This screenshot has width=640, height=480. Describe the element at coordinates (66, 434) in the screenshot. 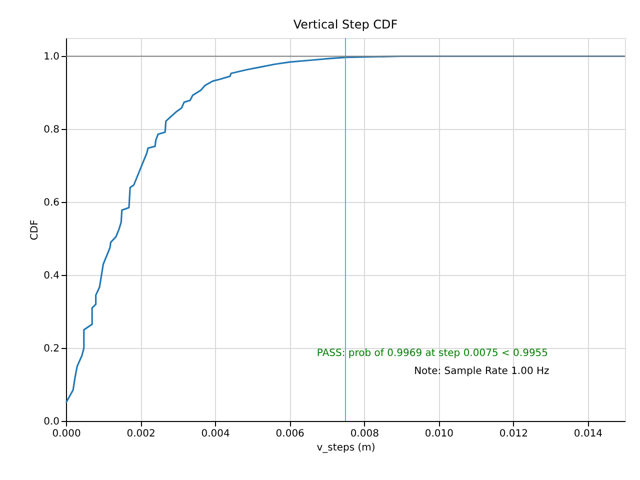

I see `x-tick-label: 0.000` at that location.